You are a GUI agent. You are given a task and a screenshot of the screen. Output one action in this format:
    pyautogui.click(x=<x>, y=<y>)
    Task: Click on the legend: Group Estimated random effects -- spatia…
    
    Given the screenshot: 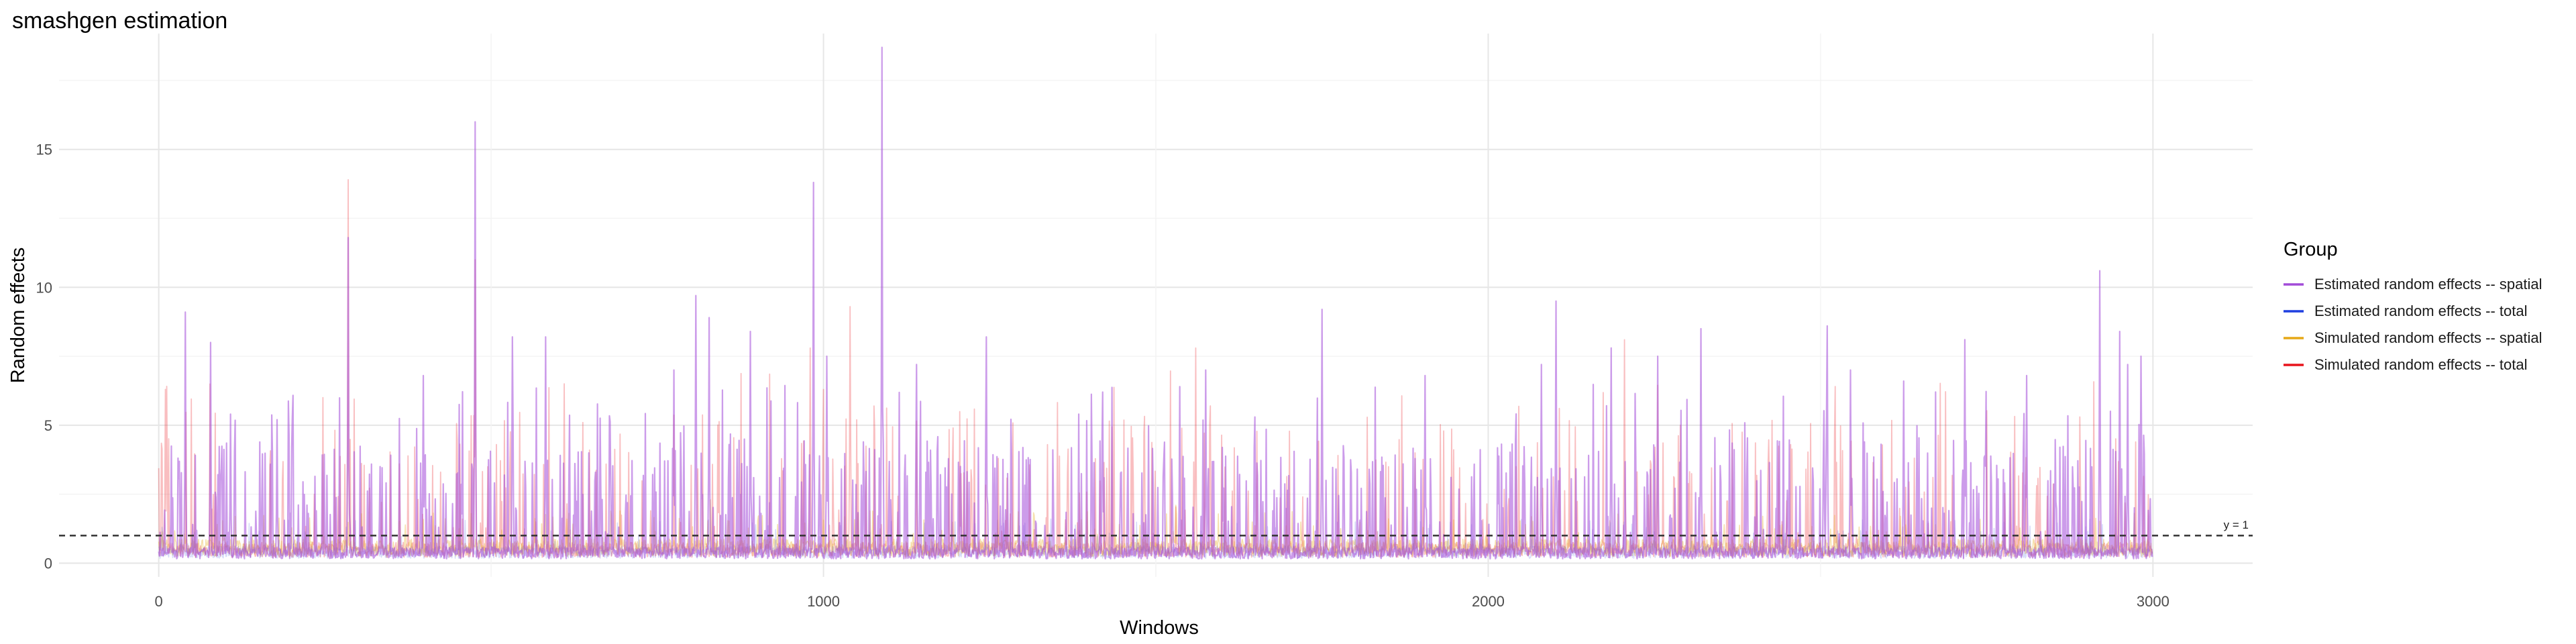 What is the action you would take?
    pyautogui.click(x=2413, y=306)
    